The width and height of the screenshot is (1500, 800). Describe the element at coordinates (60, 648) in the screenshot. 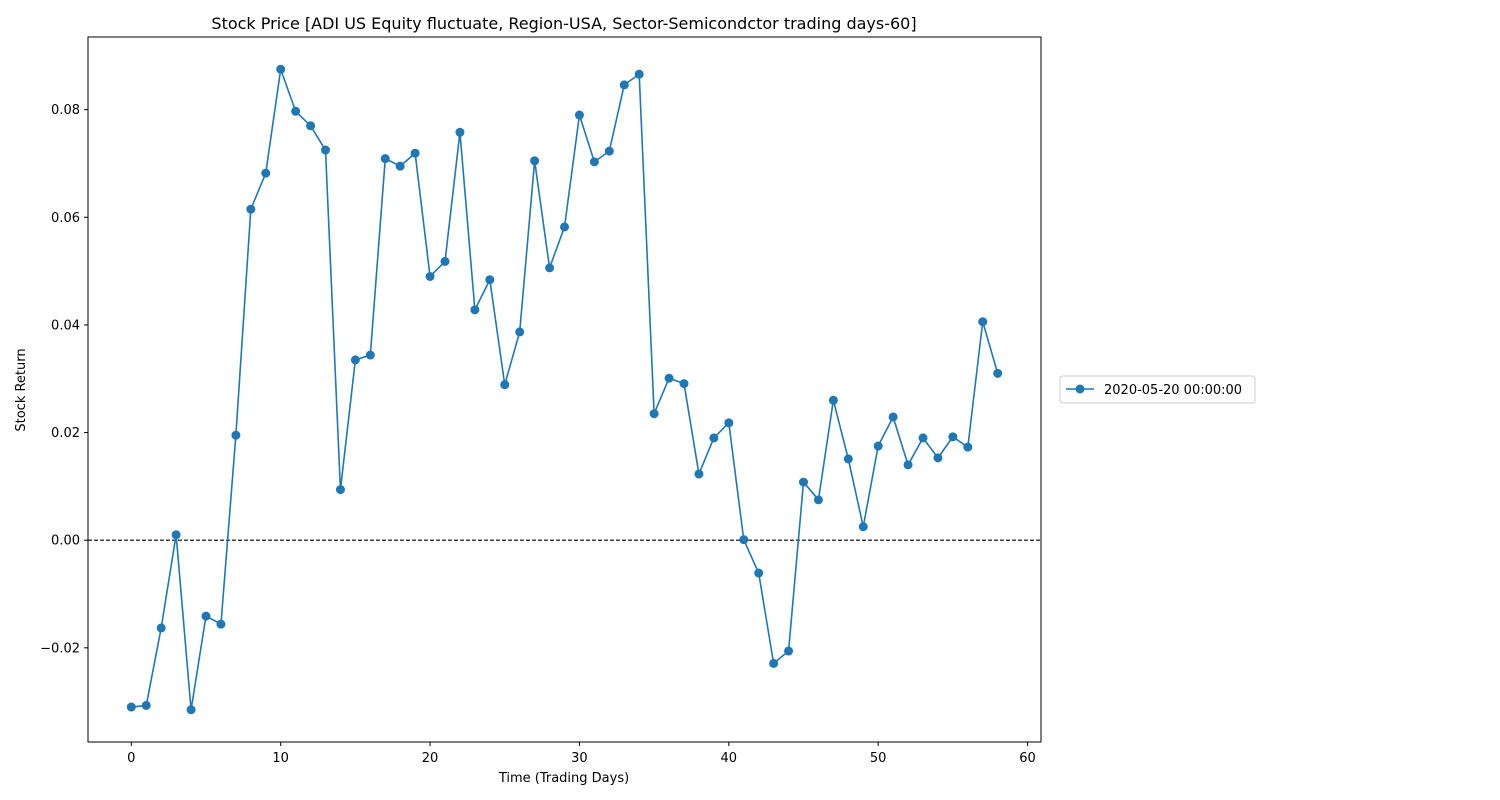

I see `y-tick-label: −0.02` at that location.